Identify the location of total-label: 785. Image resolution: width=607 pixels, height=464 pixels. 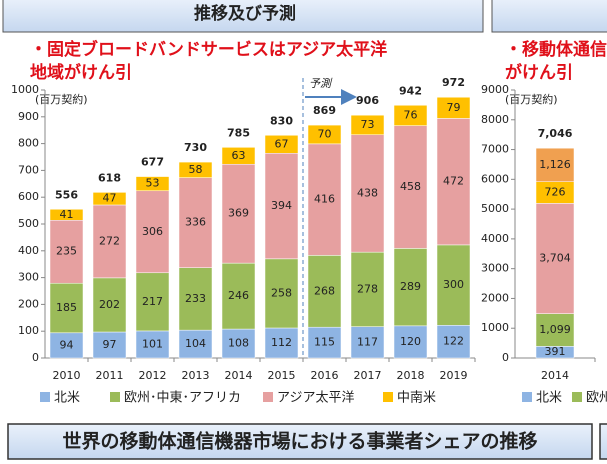
(238, 132).